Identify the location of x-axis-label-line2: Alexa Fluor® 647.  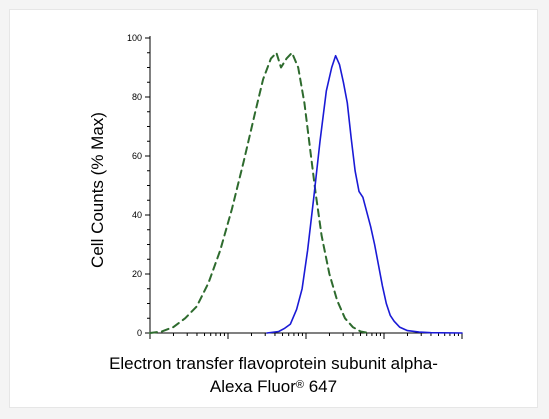
(273, 386).